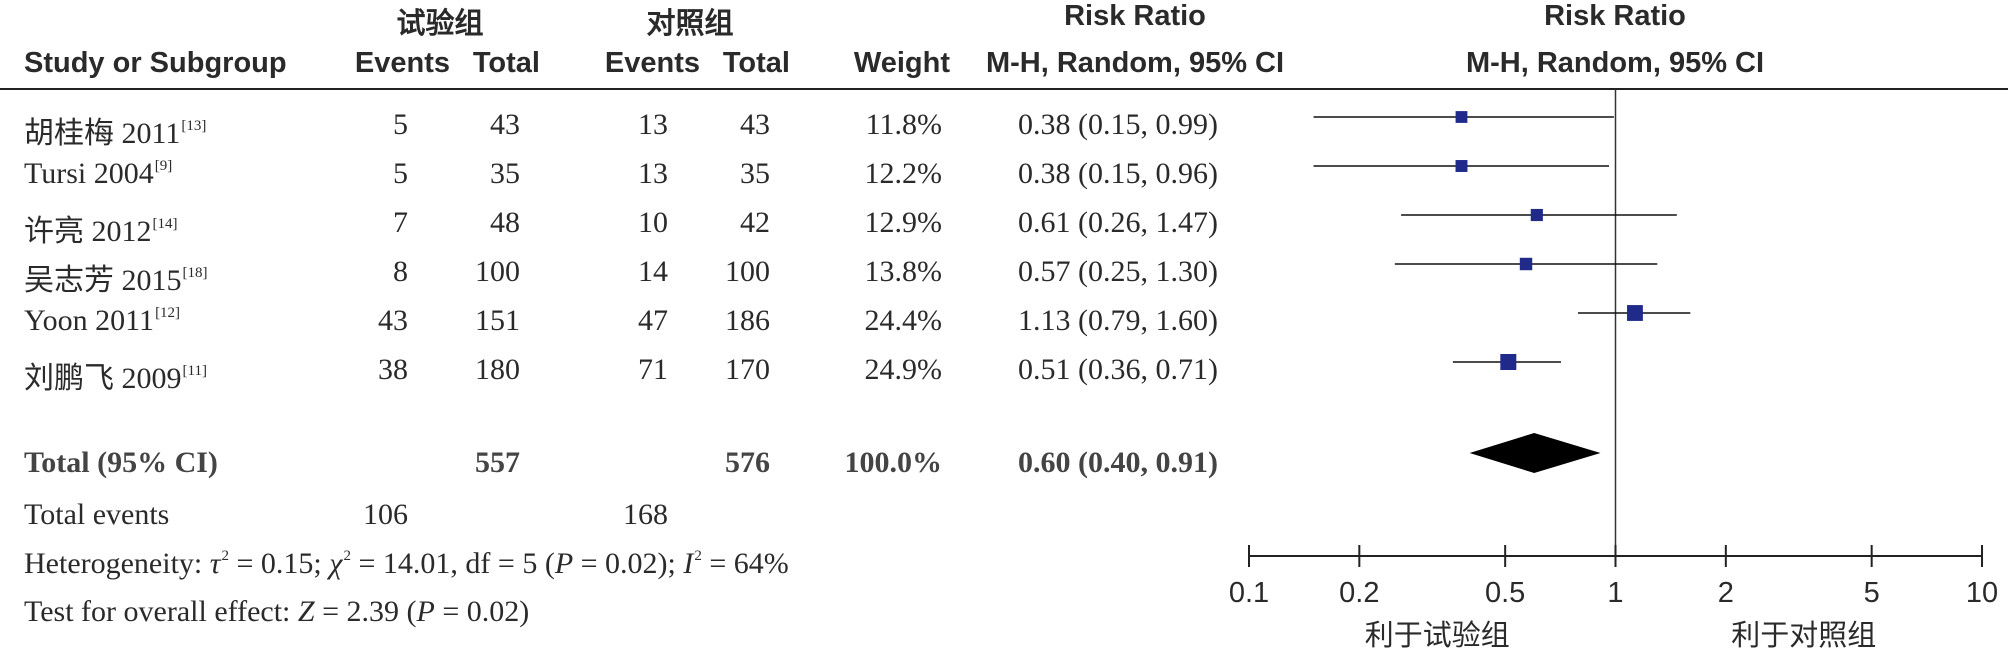 Image resolution: width=2008 pixels, height=650 pixels. I want to click on control-group-header: 对照组, so click(690, 24).